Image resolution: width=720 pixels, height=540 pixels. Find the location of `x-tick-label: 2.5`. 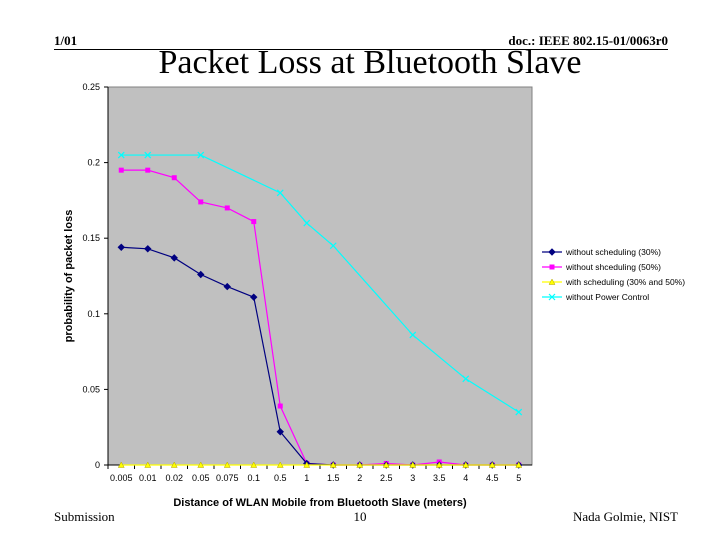

x-tick-label: 2.5 is located at coordinates (386, 478).